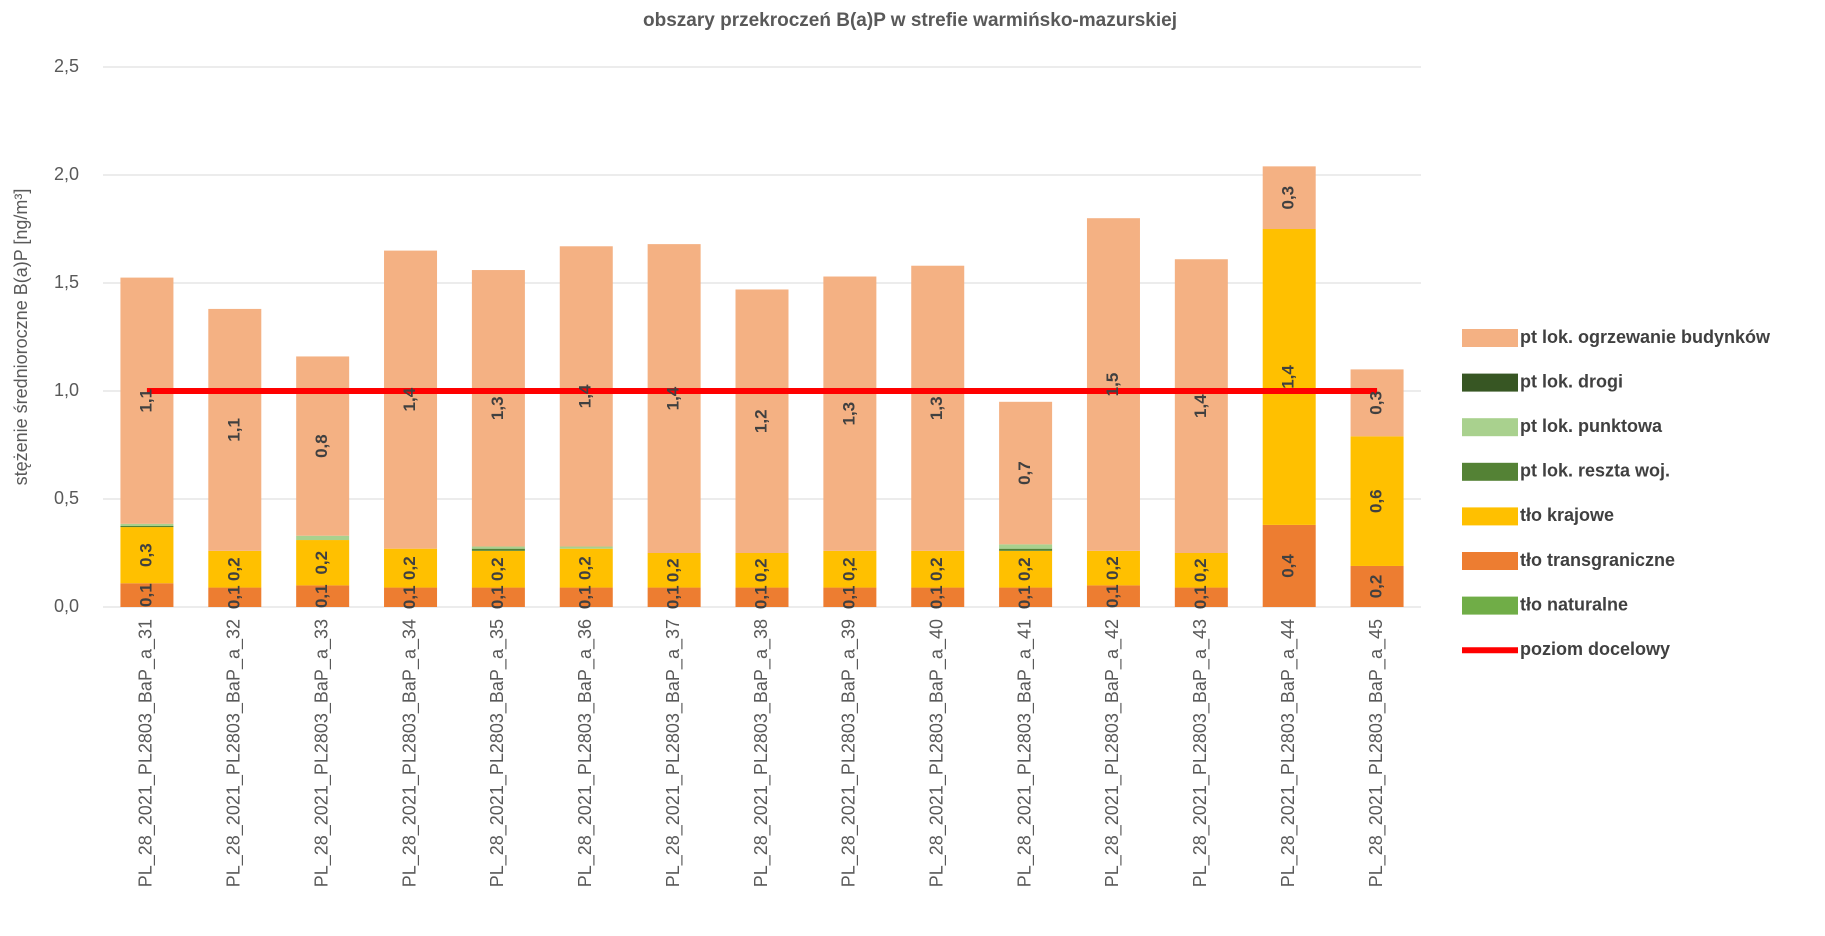  Describe the element at coordinates (66, 390) in the screenshot. I see `y-tick-label: 1,0` at that location.